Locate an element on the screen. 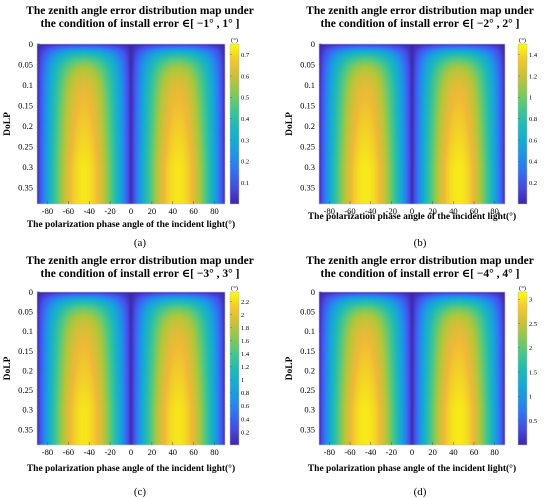  colorbar-tick-label: 0.2 is located at coordinates (245, 432).